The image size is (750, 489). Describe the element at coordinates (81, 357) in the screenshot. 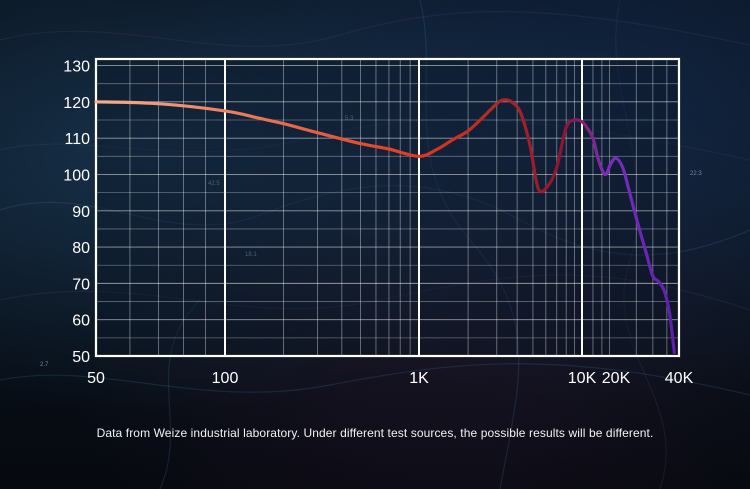

I see `y-tick-label: 50` at that location.